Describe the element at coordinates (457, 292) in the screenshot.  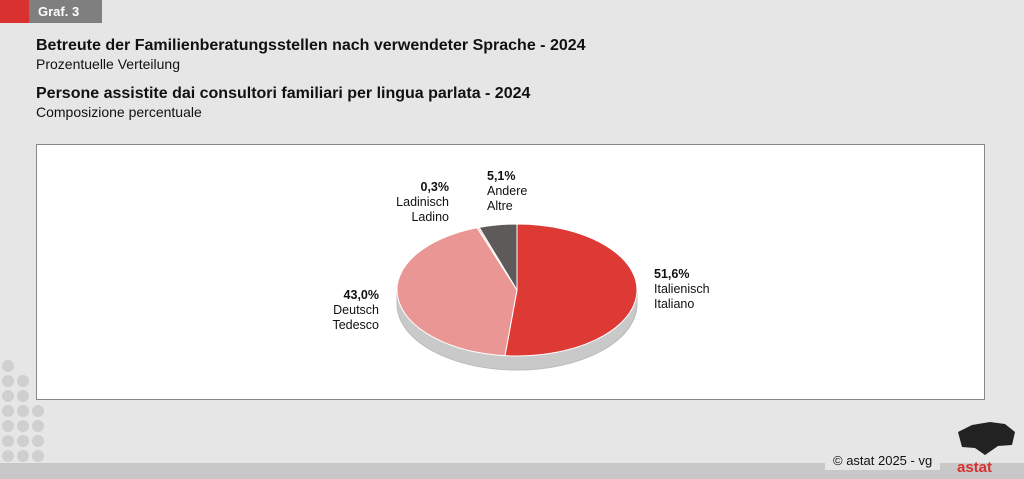
I see `pie-slice-tedesco` at that location.